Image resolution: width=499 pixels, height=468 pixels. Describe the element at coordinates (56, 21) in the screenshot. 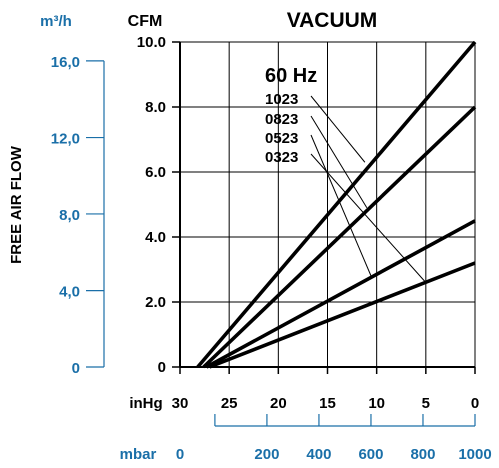

I see `m3h-unit-label: m³/h` at that location.